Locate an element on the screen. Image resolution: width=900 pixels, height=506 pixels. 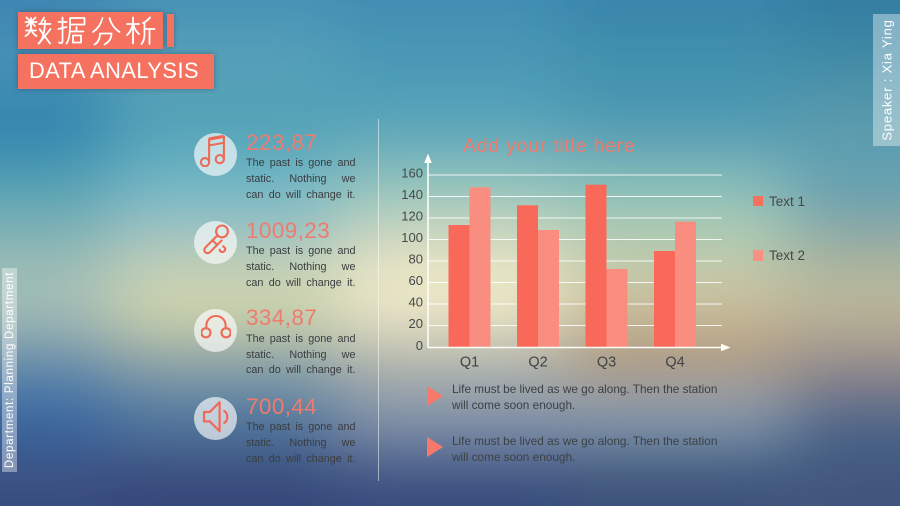
svg-text: 80 is located at coordinates (416, 258).